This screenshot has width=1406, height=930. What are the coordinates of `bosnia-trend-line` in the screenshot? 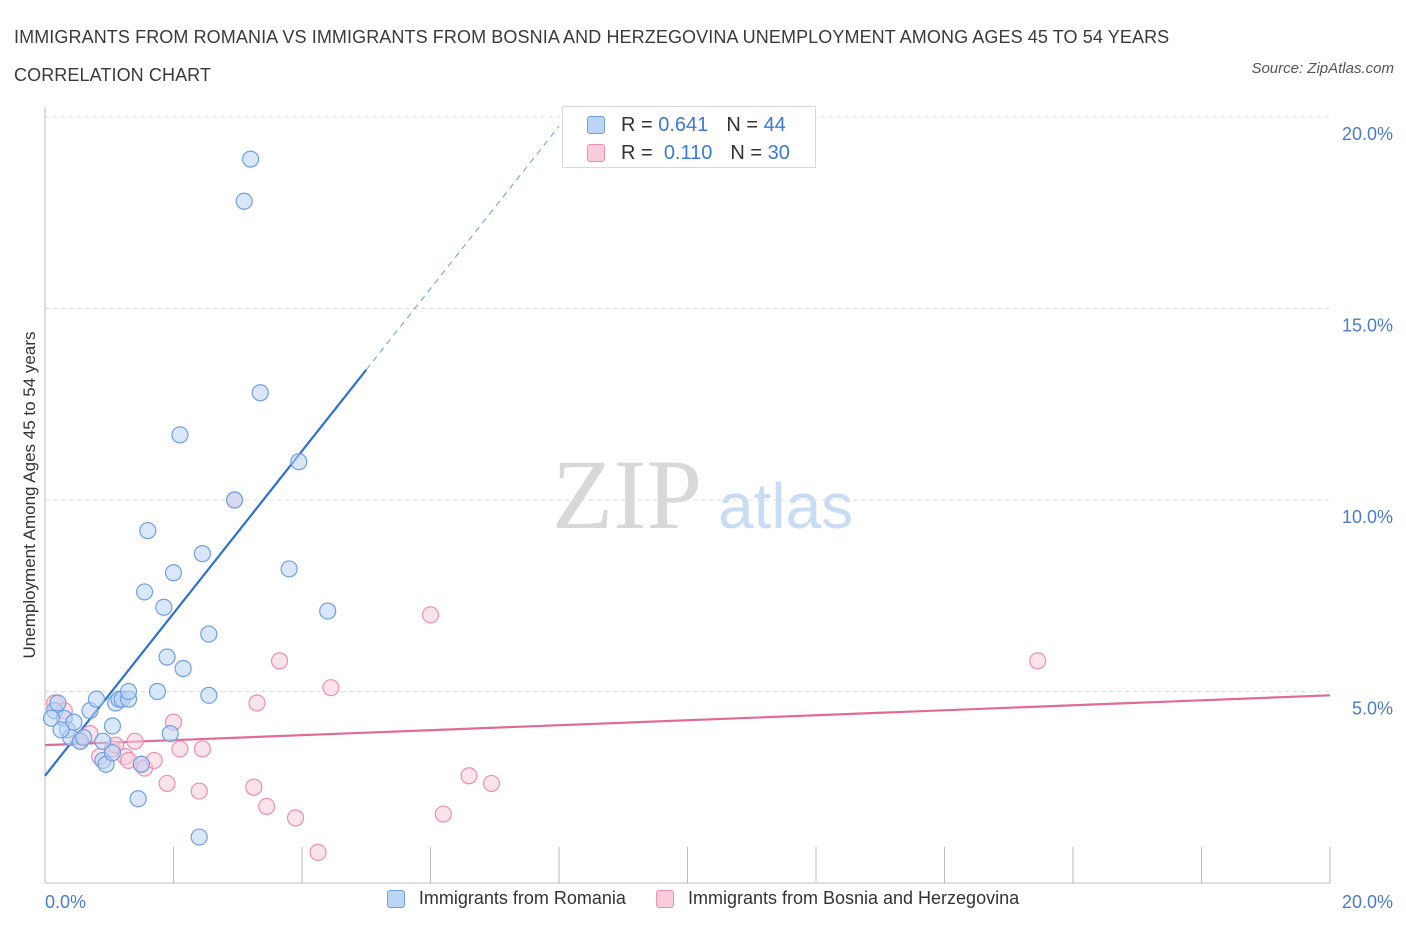 It's located at (687, 720).